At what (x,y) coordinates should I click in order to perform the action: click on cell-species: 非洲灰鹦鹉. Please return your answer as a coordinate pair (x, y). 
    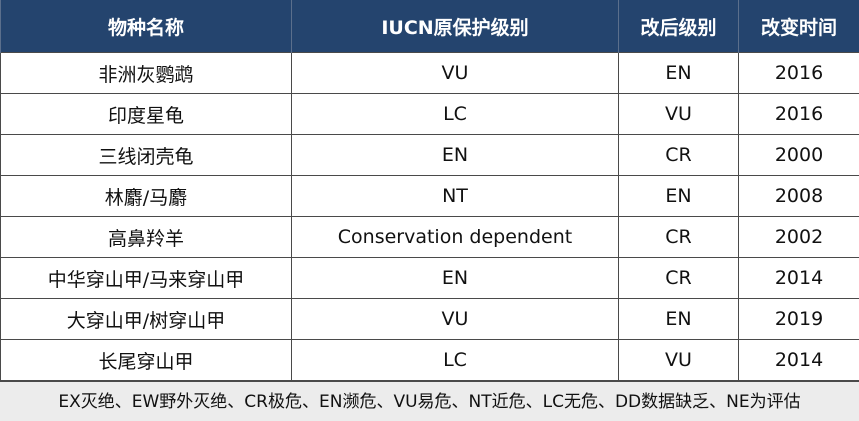
    Looking at the image, I should click on (146, 73).